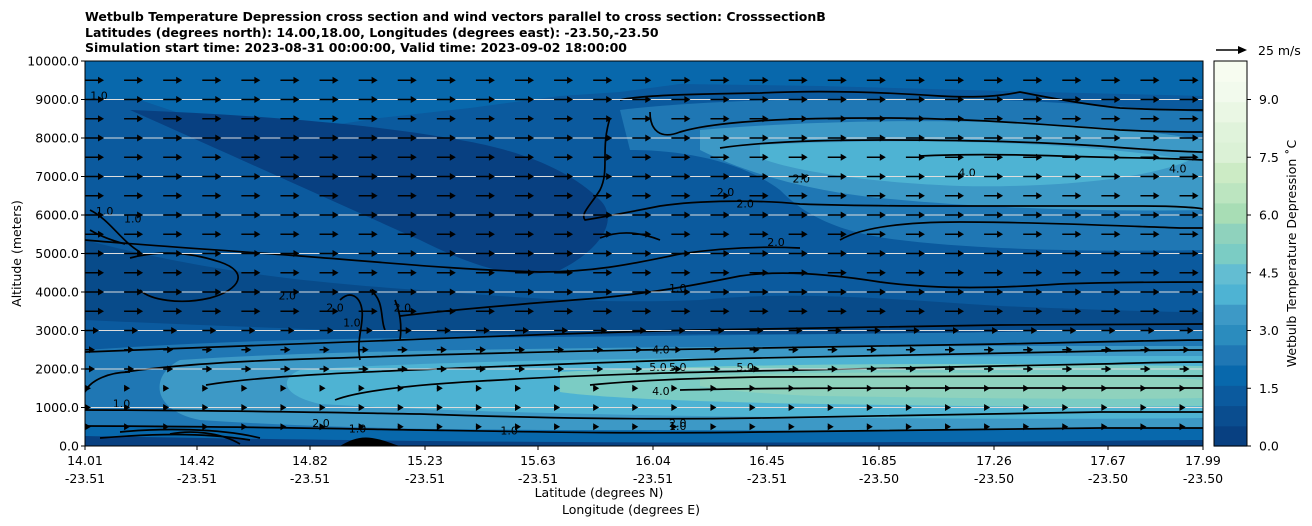 The width and height of the screenshot is (1312, 526). What do you see at coordinates (678, 288) in the screenshot?
I see `contour-label: 1.0` at bounding box center [678, 288].